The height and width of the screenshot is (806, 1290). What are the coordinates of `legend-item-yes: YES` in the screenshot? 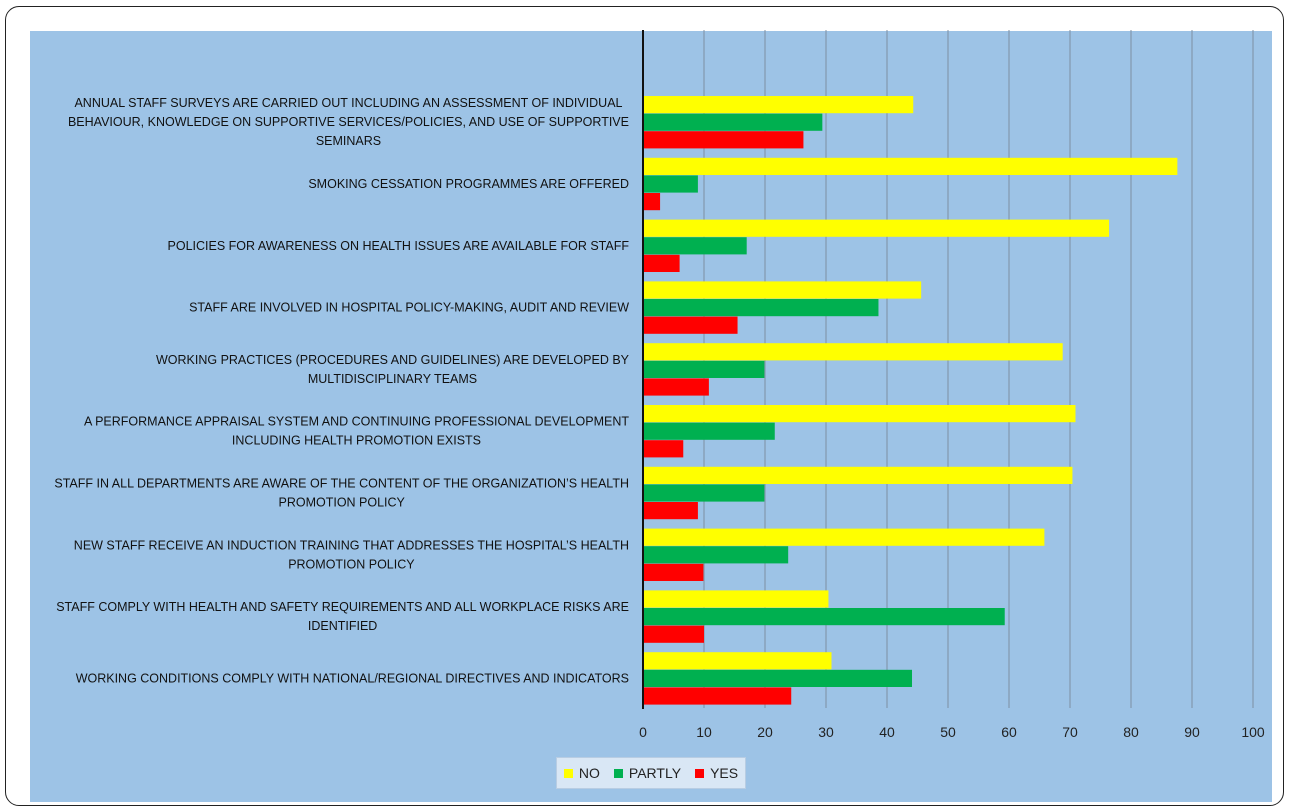 It's located at (716, 773).